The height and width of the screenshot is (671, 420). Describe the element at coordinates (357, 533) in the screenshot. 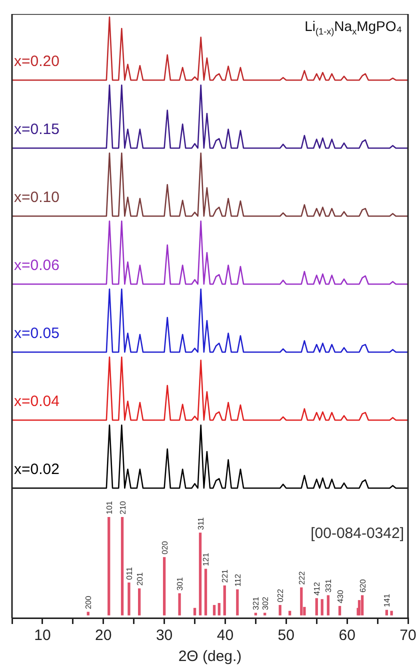

I see `annotation: [00-084-0342]` at that location.